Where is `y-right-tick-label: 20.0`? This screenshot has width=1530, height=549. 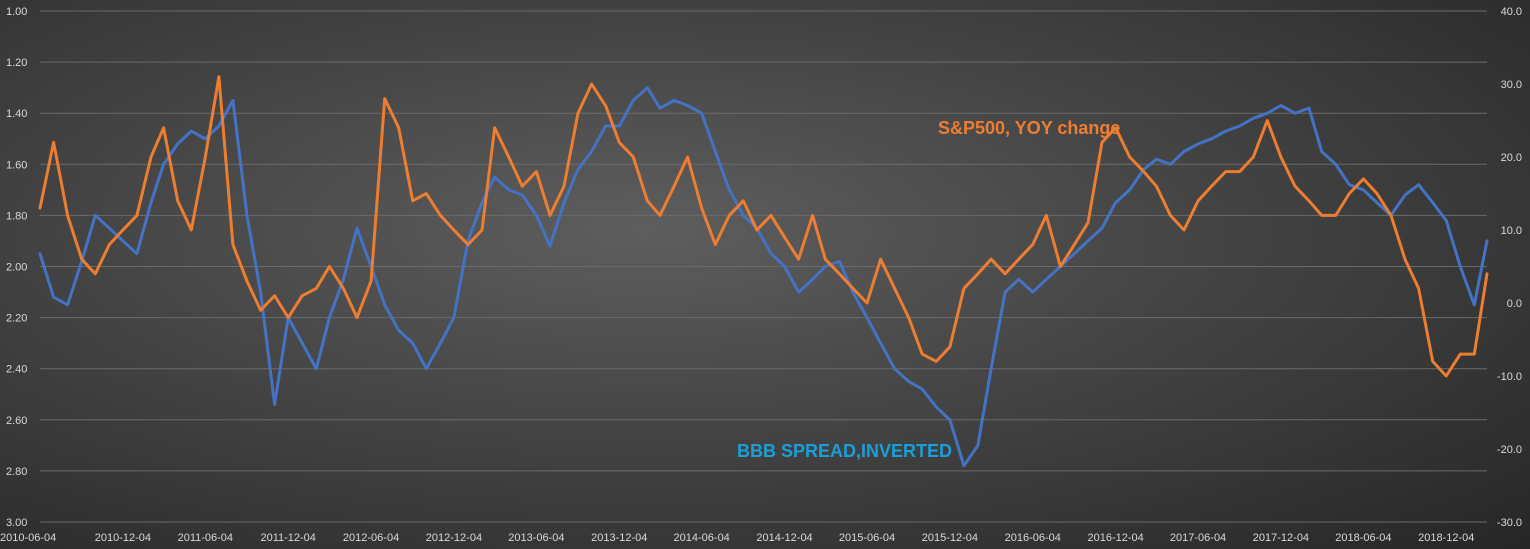
y-right-tick-label: 20.0 is located at coordinates (1511, 158).